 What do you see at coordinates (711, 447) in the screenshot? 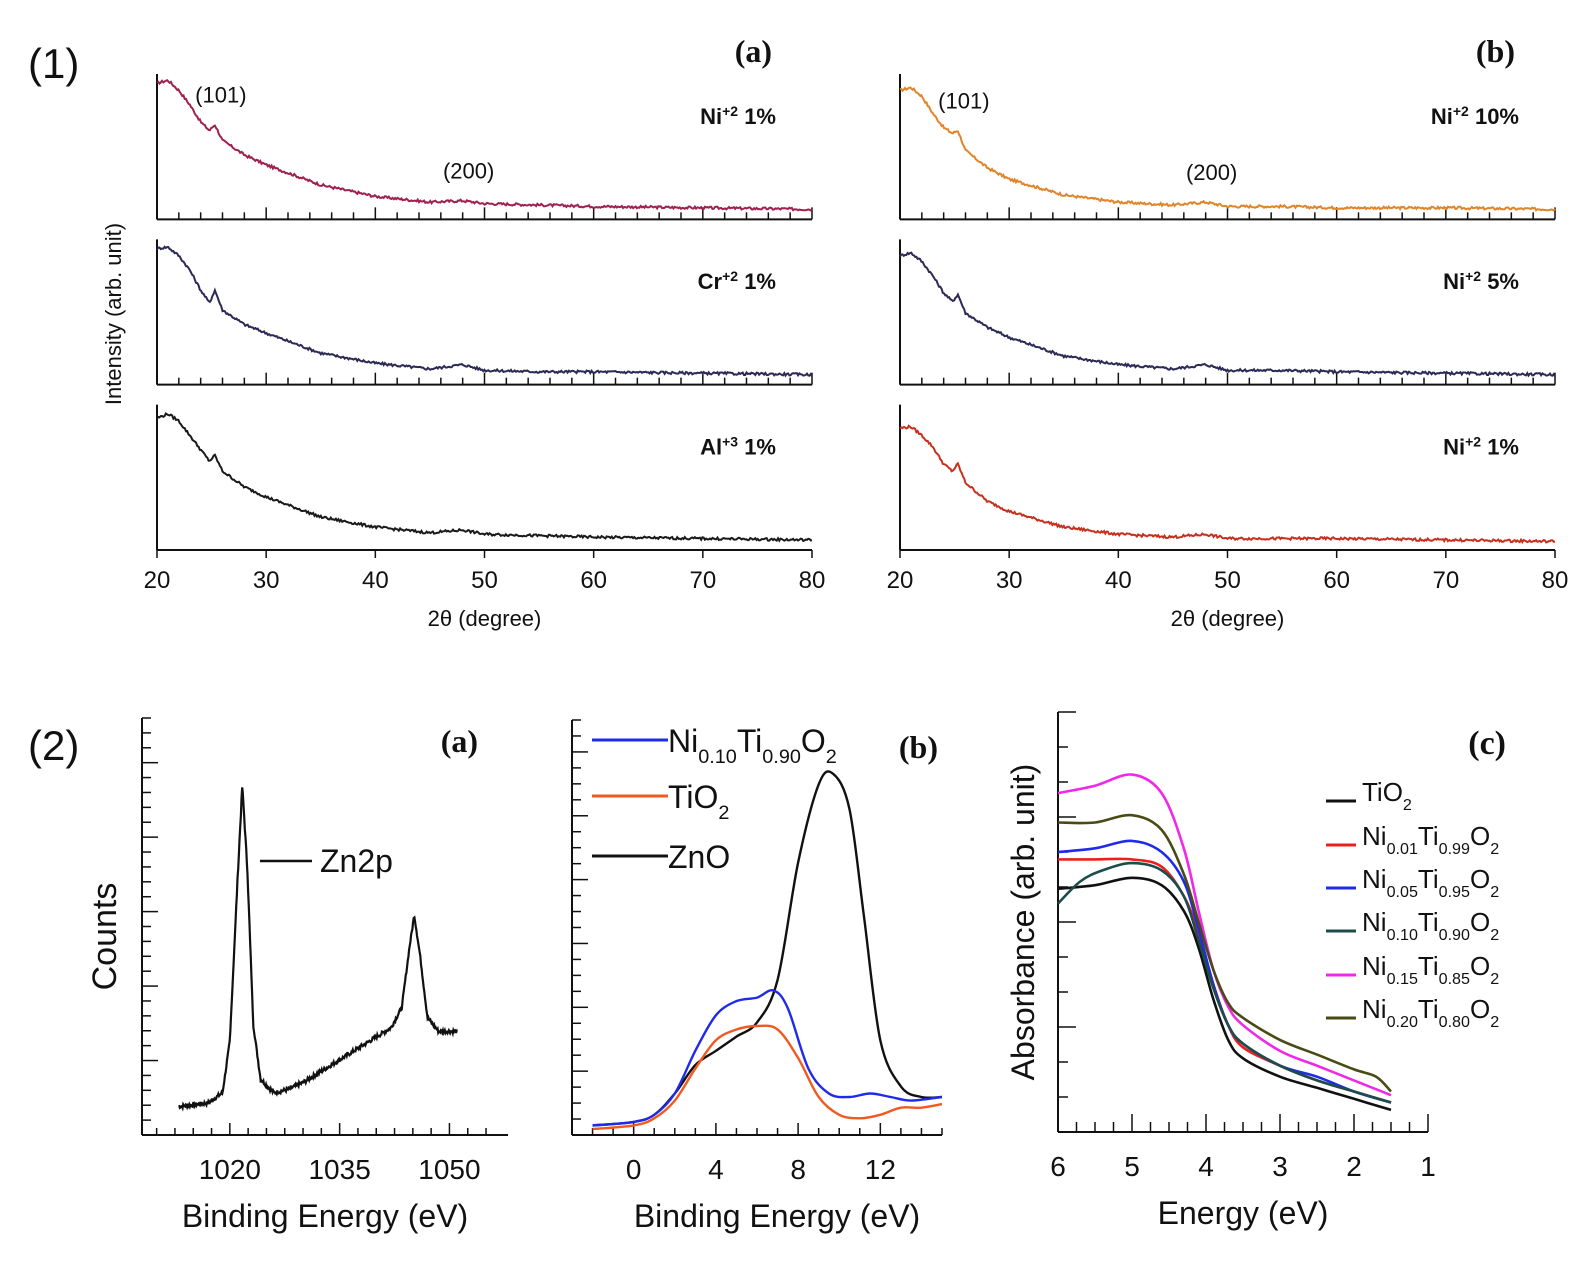
I see `series-ion: Al` at bounding box center [711, 447].